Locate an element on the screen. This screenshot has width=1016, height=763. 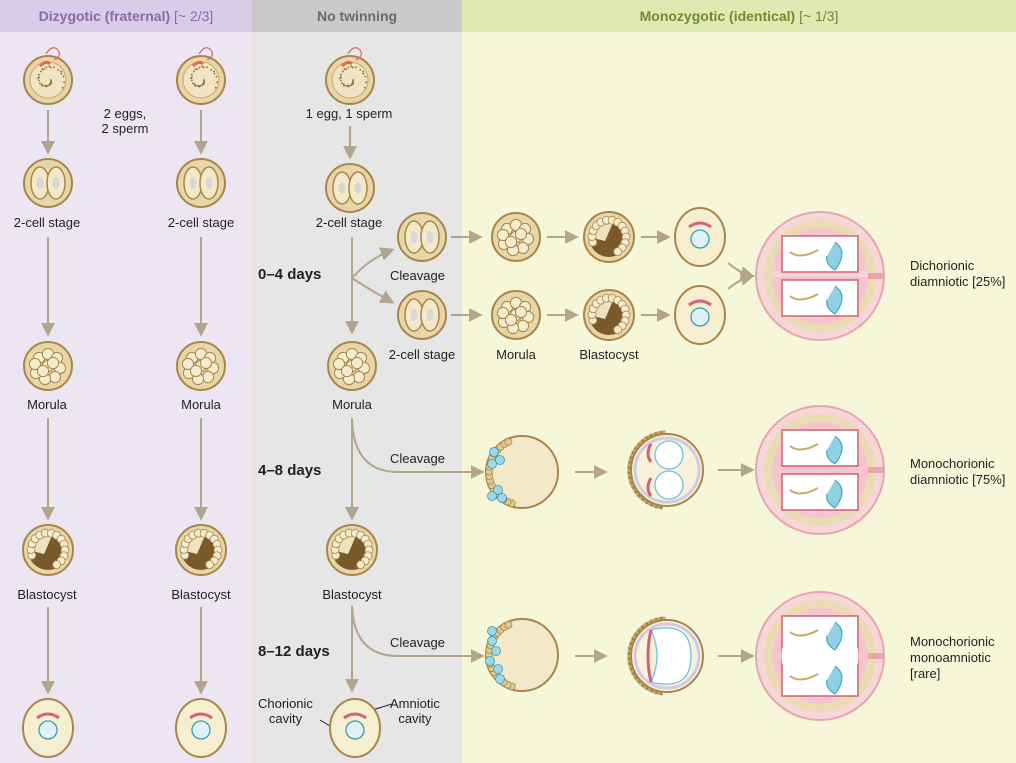
mz-implanted-bottom is located at coordinates (700, 315).